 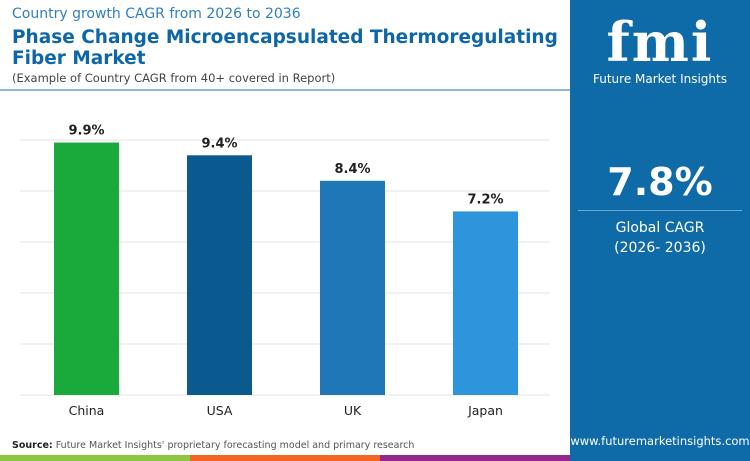 What do you see at coordinates (86, 268) in the screenshot?
I see `bar-china` at bounding box center [86, 268].